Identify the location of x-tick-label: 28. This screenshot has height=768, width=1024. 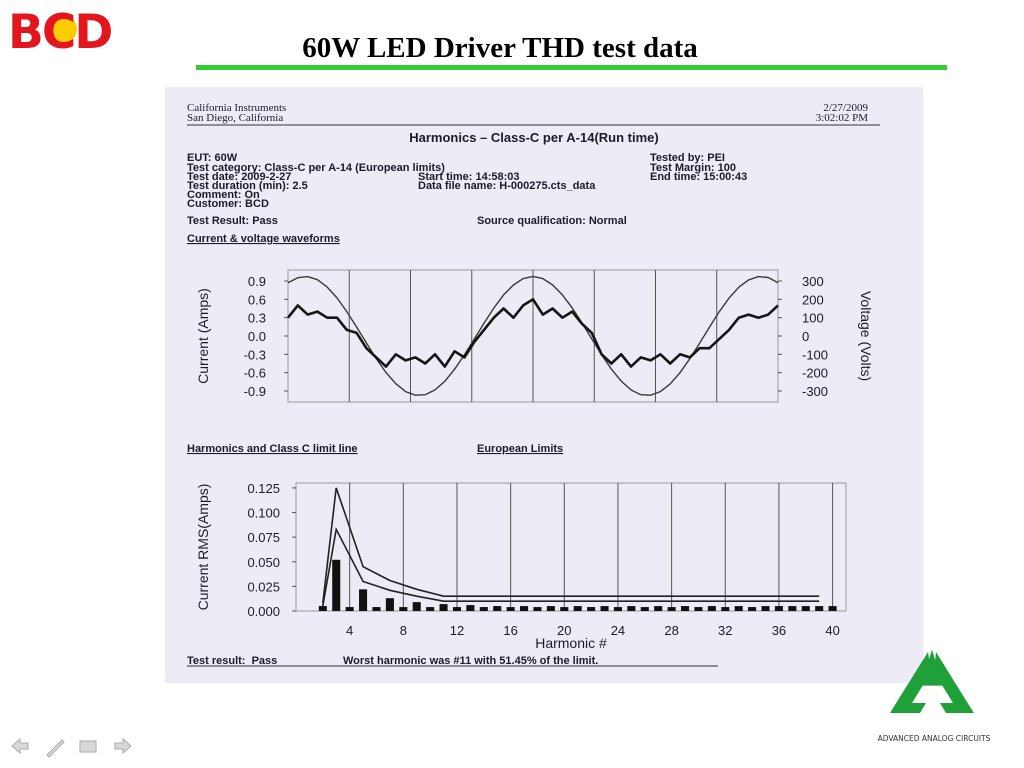
(671, 630).